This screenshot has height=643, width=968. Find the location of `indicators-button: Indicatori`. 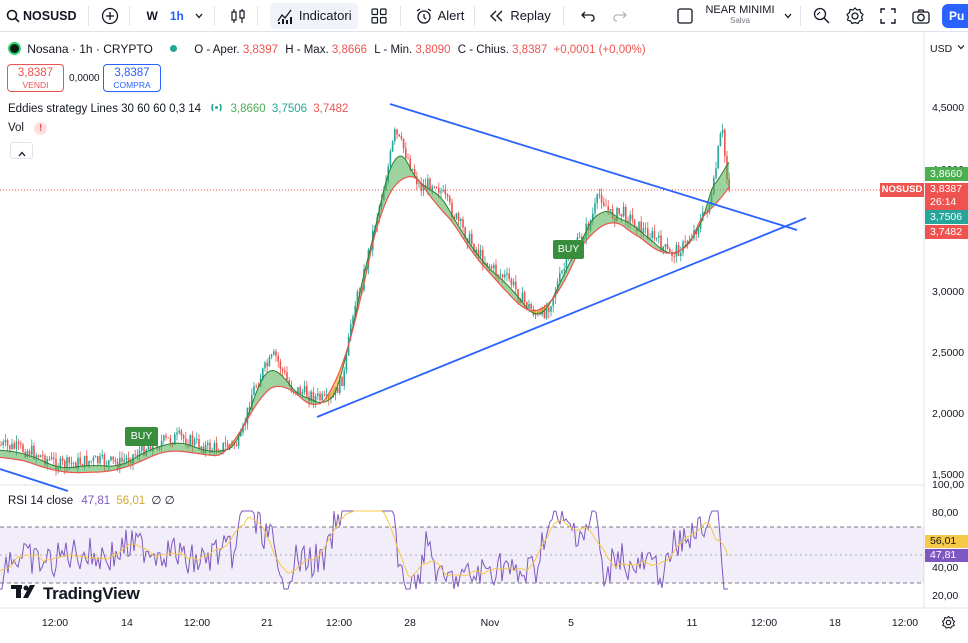

indicators-button: Indicatori is located at coordinates (313, 15).